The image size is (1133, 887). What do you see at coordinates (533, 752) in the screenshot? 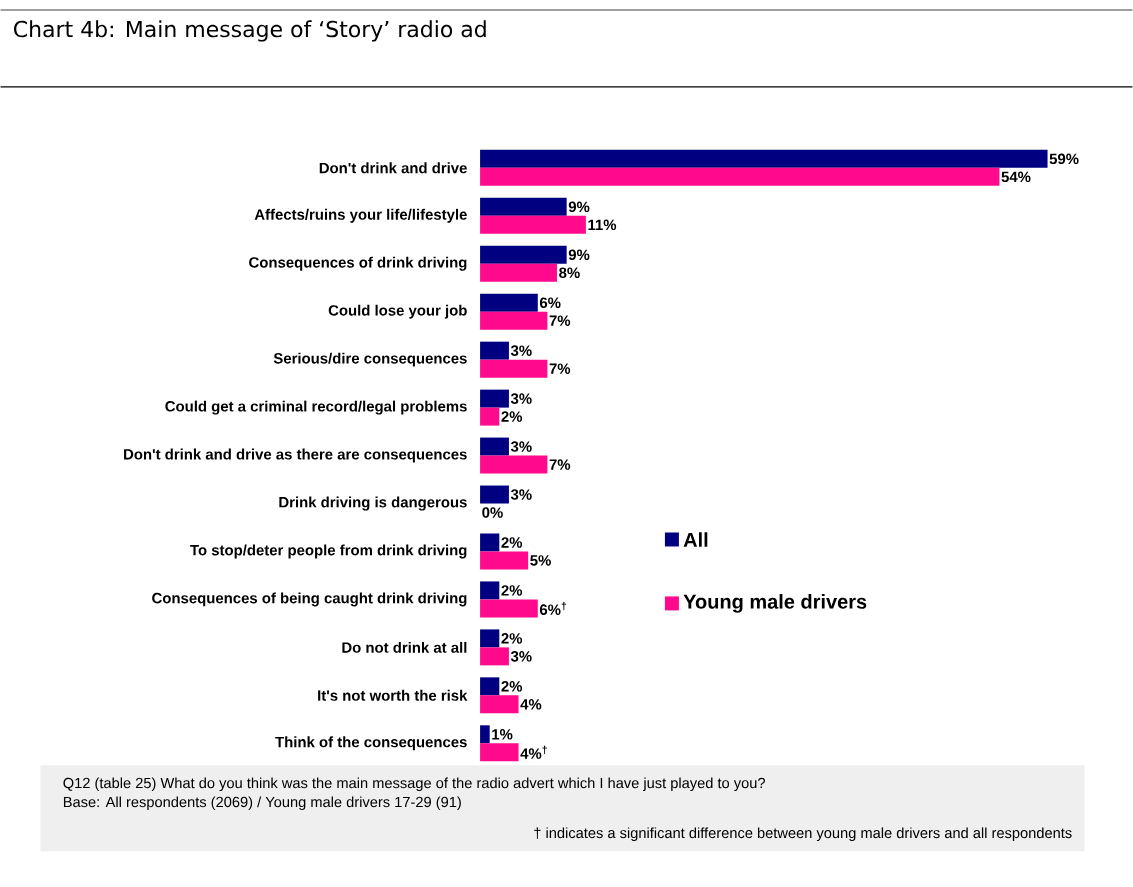
I see `data-label: 4%$^{†}$` at bounding box center [533, 752].